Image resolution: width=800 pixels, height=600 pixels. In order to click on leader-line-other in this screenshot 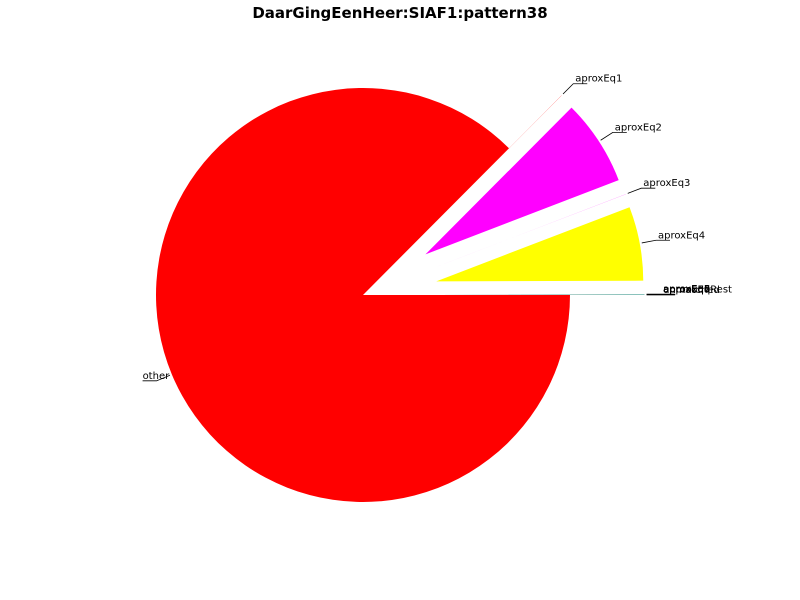, I will do `click(156, 378)`.